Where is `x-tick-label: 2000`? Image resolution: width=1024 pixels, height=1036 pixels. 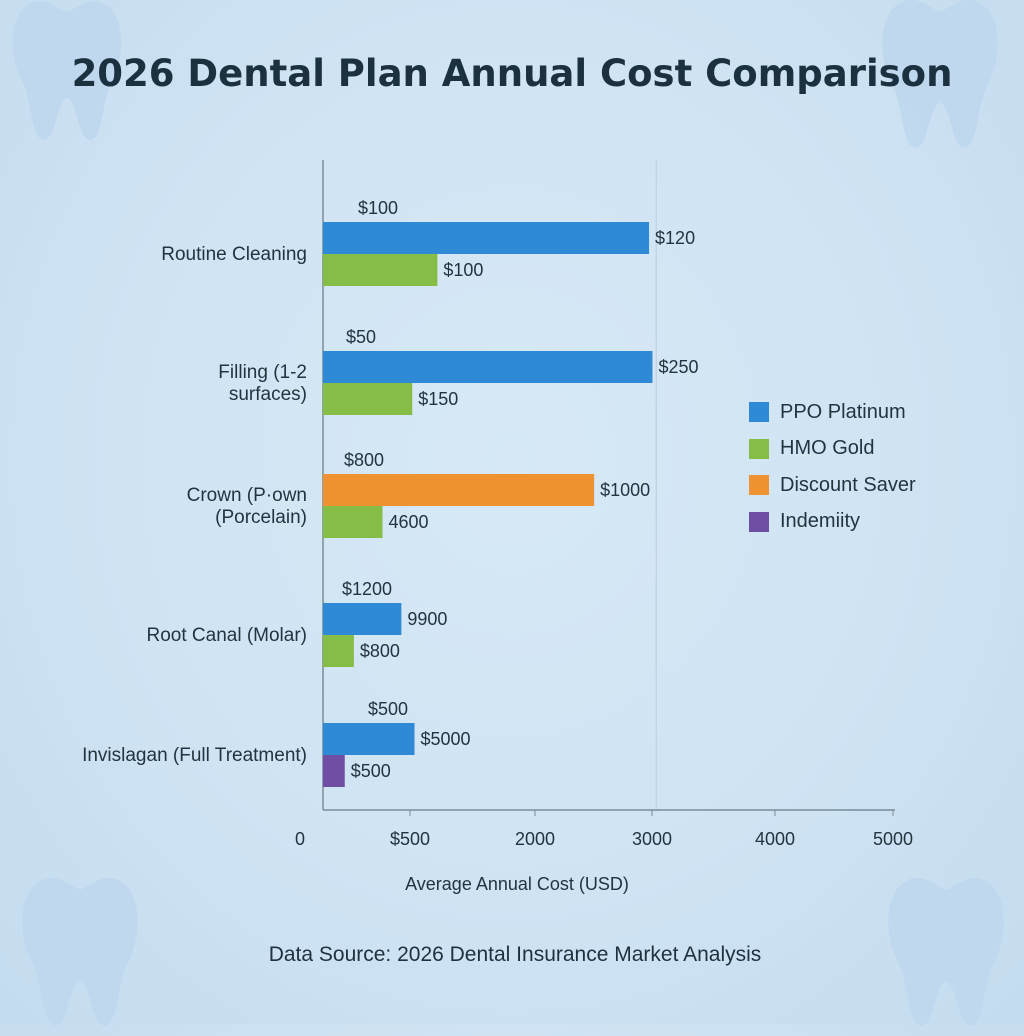
x-tick-label: 2000 is located at coordinates (535, 839).